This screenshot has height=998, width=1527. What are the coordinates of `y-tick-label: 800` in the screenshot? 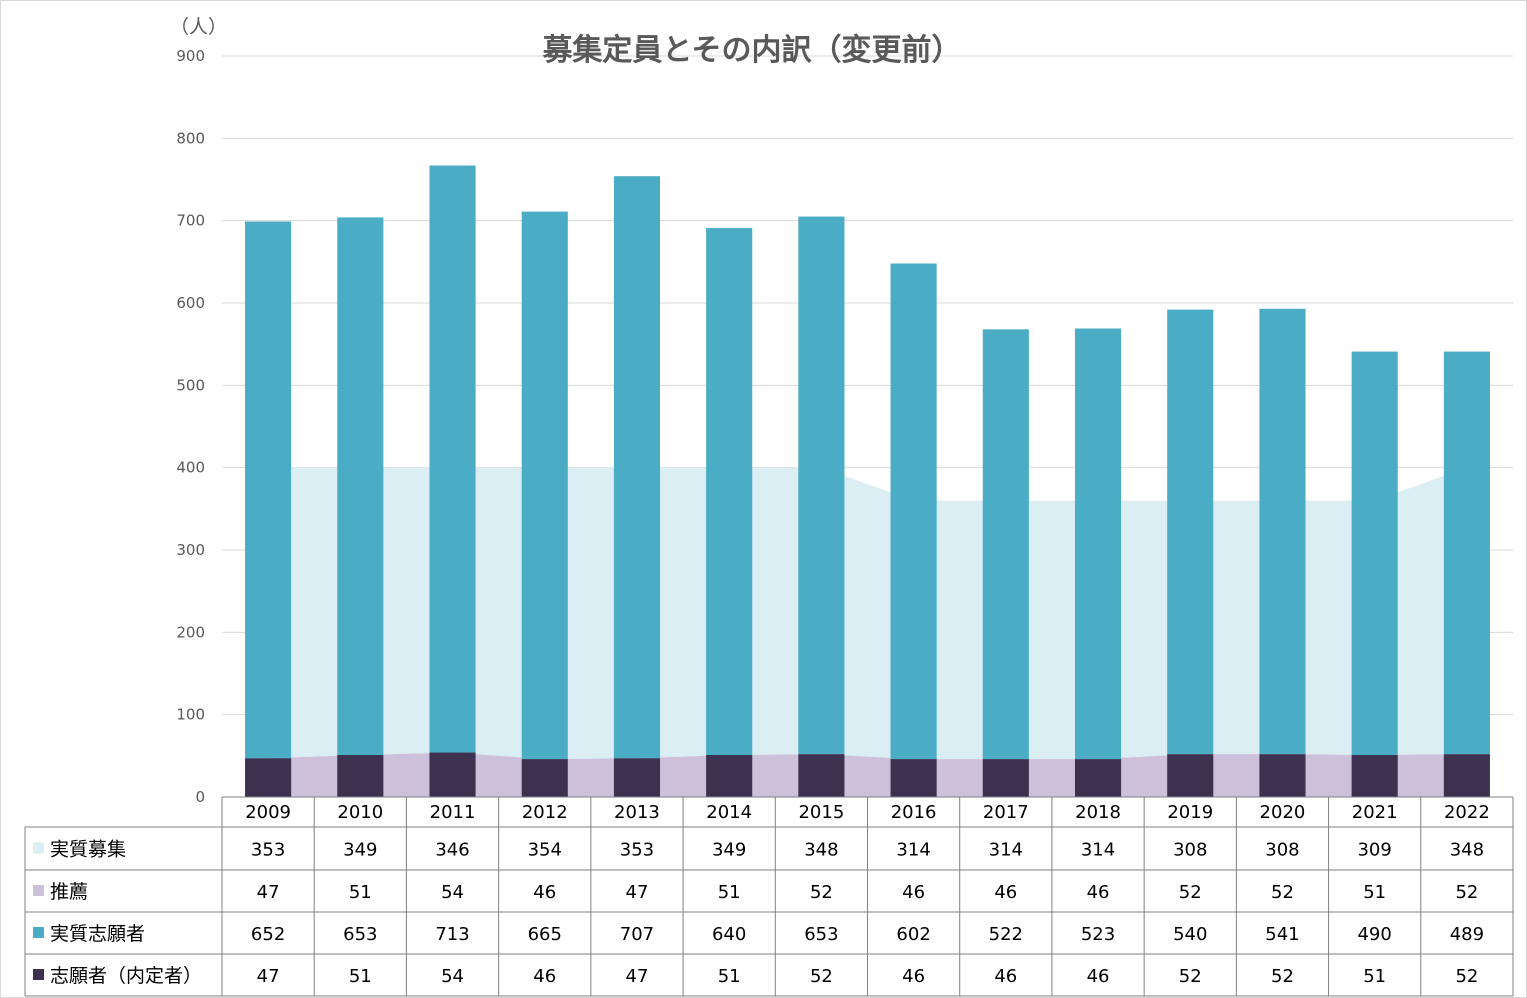 It's located at (190, 138).